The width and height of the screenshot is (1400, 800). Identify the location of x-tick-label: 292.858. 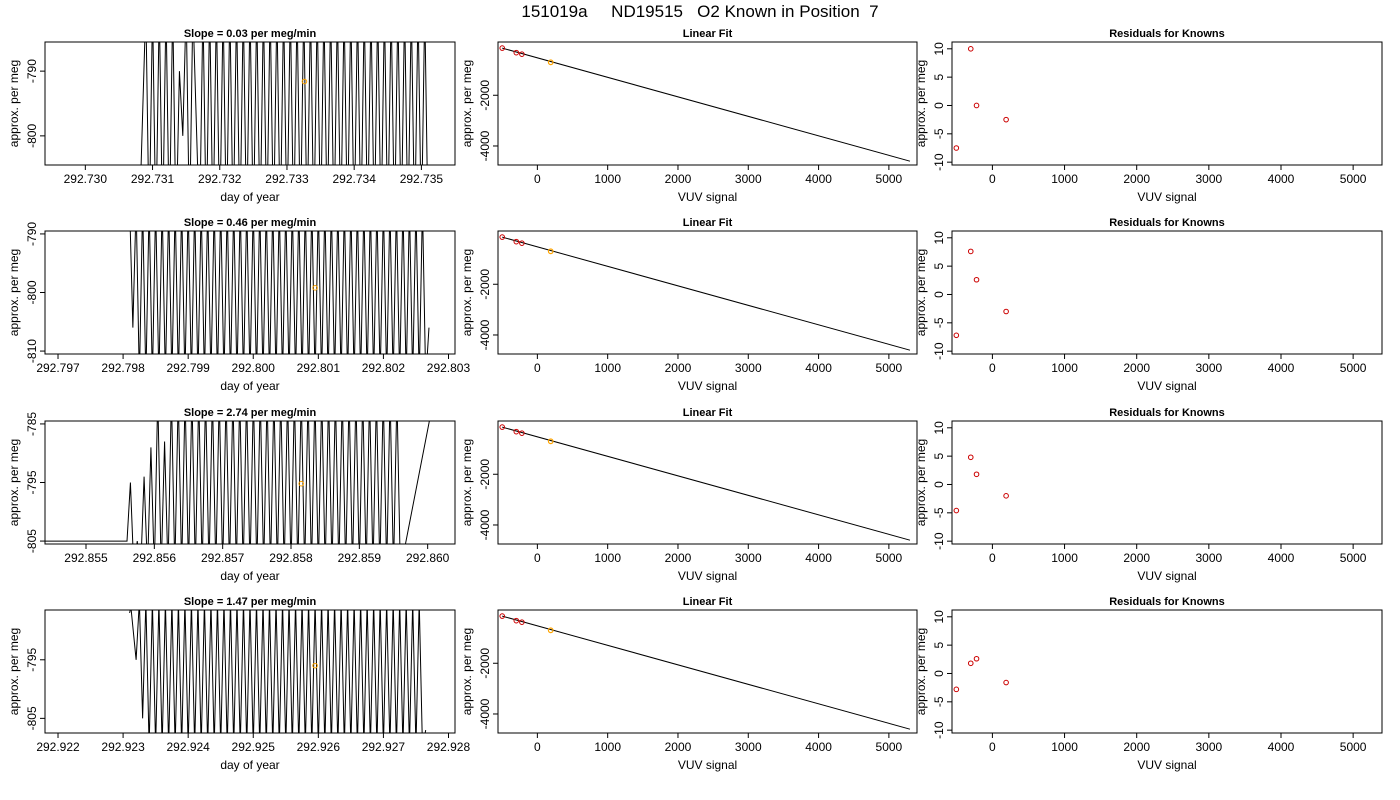
(291, 558).